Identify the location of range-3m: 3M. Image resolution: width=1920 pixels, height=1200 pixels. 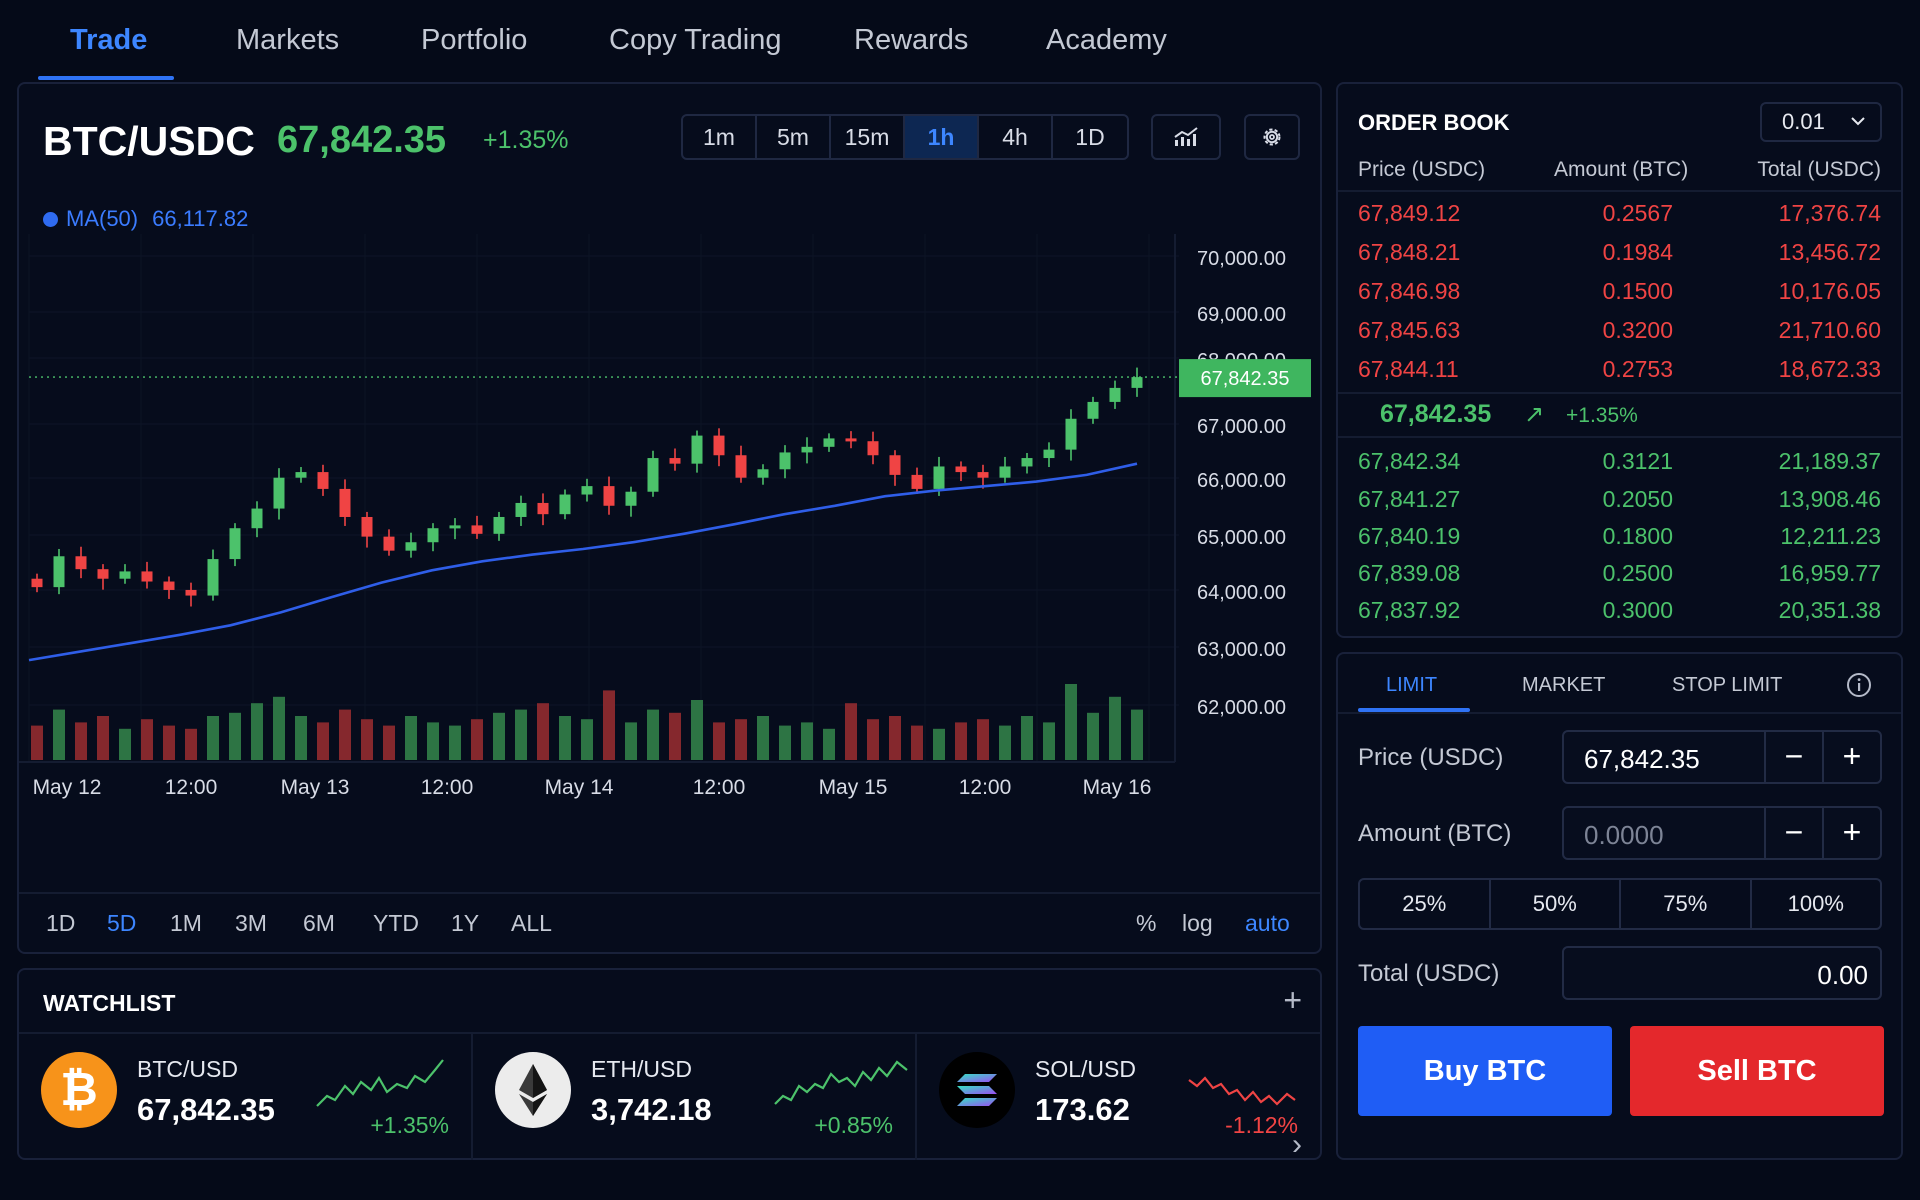
(251, 923).